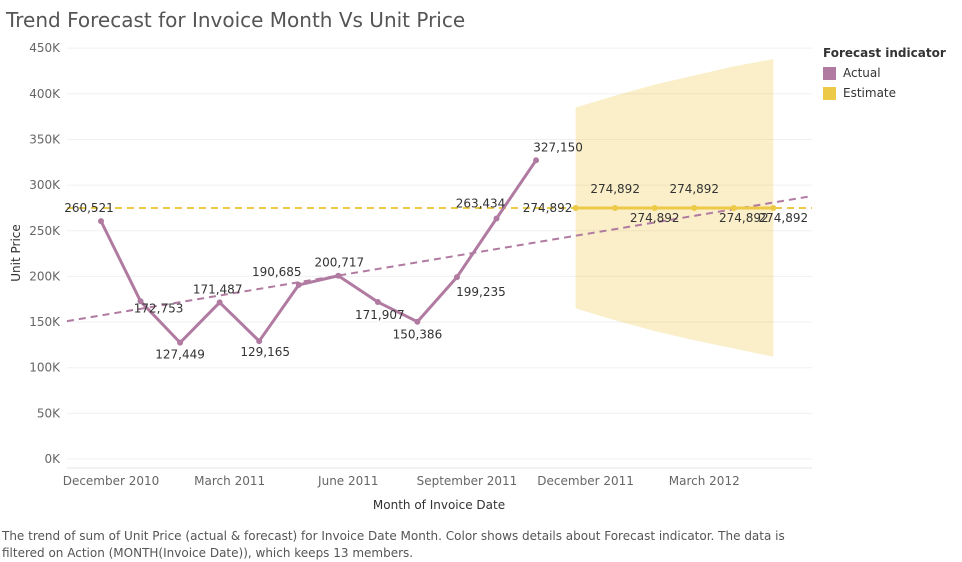 The height and width of the screenshot is (562, 962). Describe the element at coordinates (348, 481) in the screenshot. I see `x-tick-label: June 2011` at that location.